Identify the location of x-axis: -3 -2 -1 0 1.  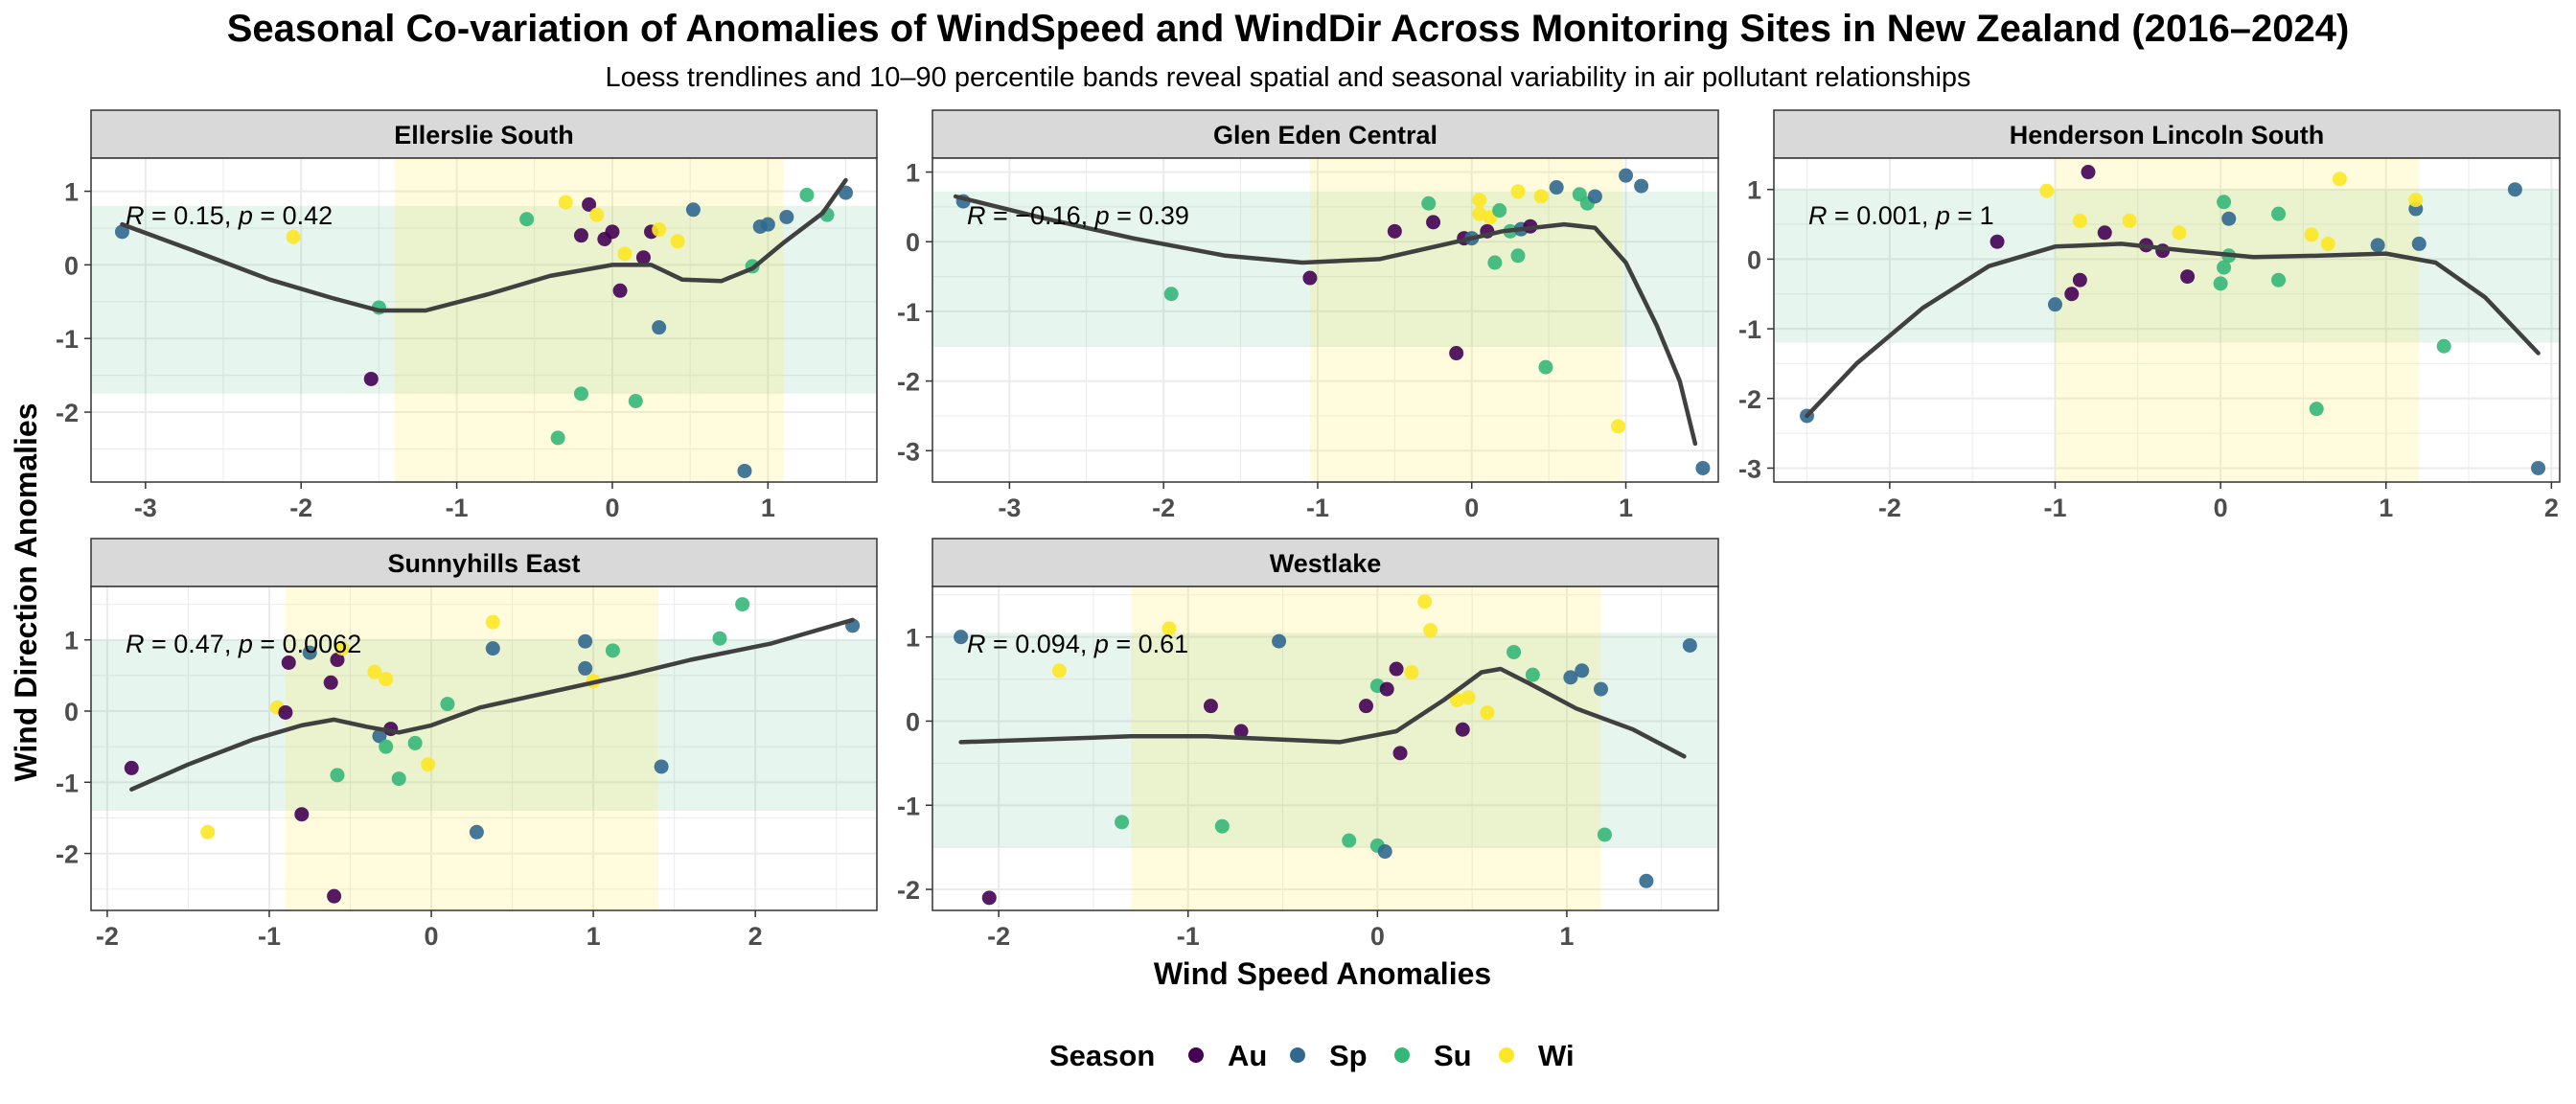
(454, 502).